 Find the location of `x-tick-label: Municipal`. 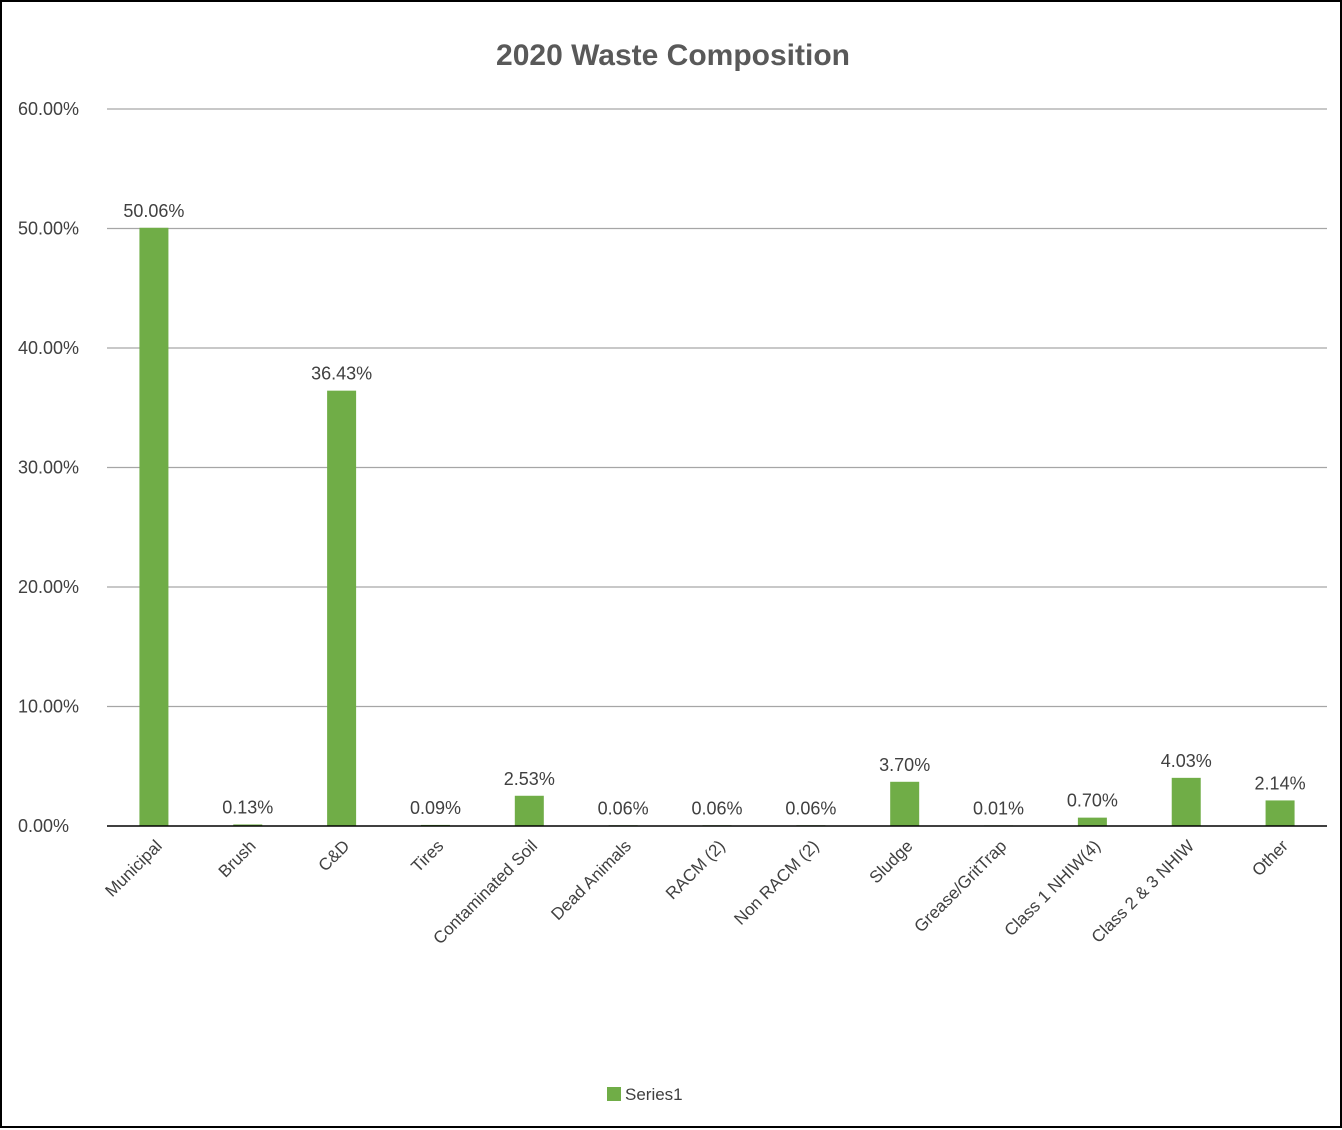

x-tick-label: Municipal is located at coordinates (134, 868).